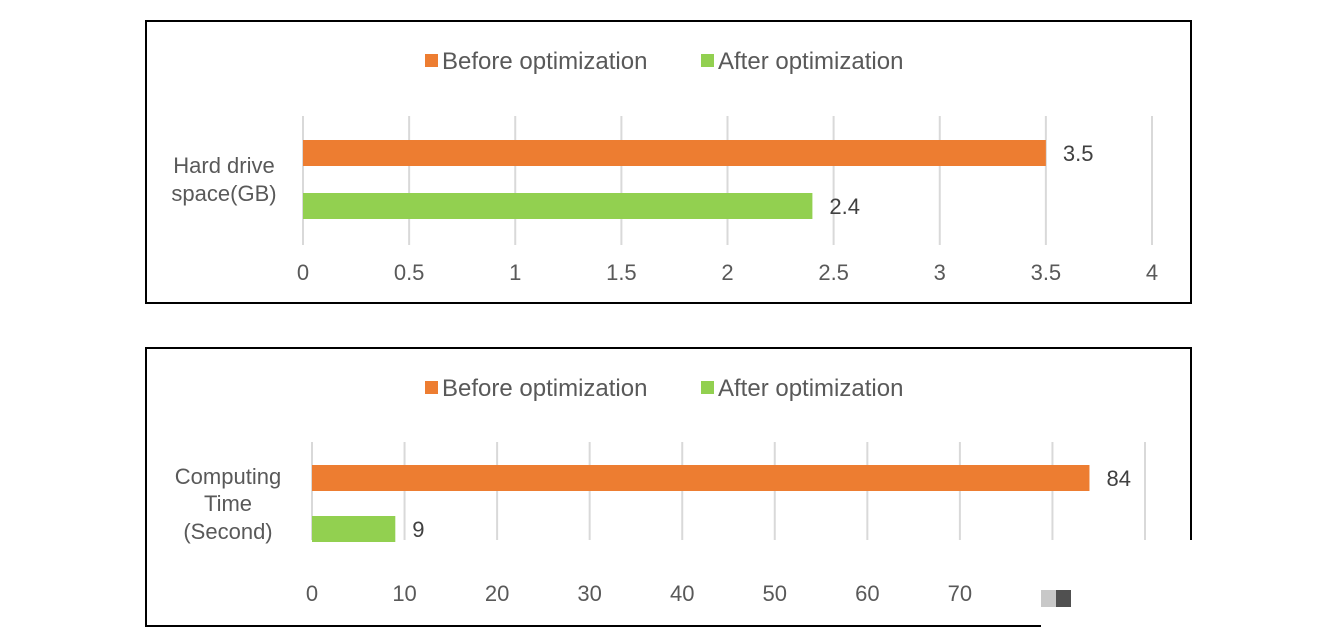 The image size is (1341, 640). What do you see at coordinates (1046, 272) in the screenshot?
I see `hdd-tick-label: 3.5` at bounding box center [1046, 272].